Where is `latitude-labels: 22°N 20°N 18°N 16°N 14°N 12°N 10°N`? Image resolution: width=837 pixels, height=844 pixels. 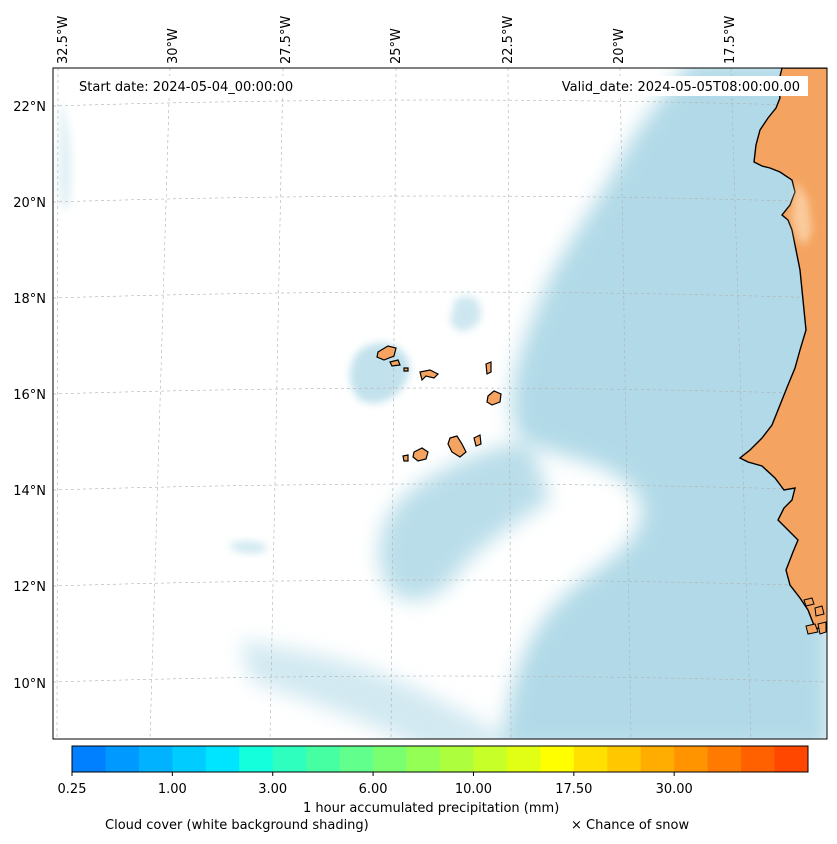
latitude-labels: 22°N 20°N 18°N 16°N 14°N 12°N 10°N is located at coordinates (29, 396).